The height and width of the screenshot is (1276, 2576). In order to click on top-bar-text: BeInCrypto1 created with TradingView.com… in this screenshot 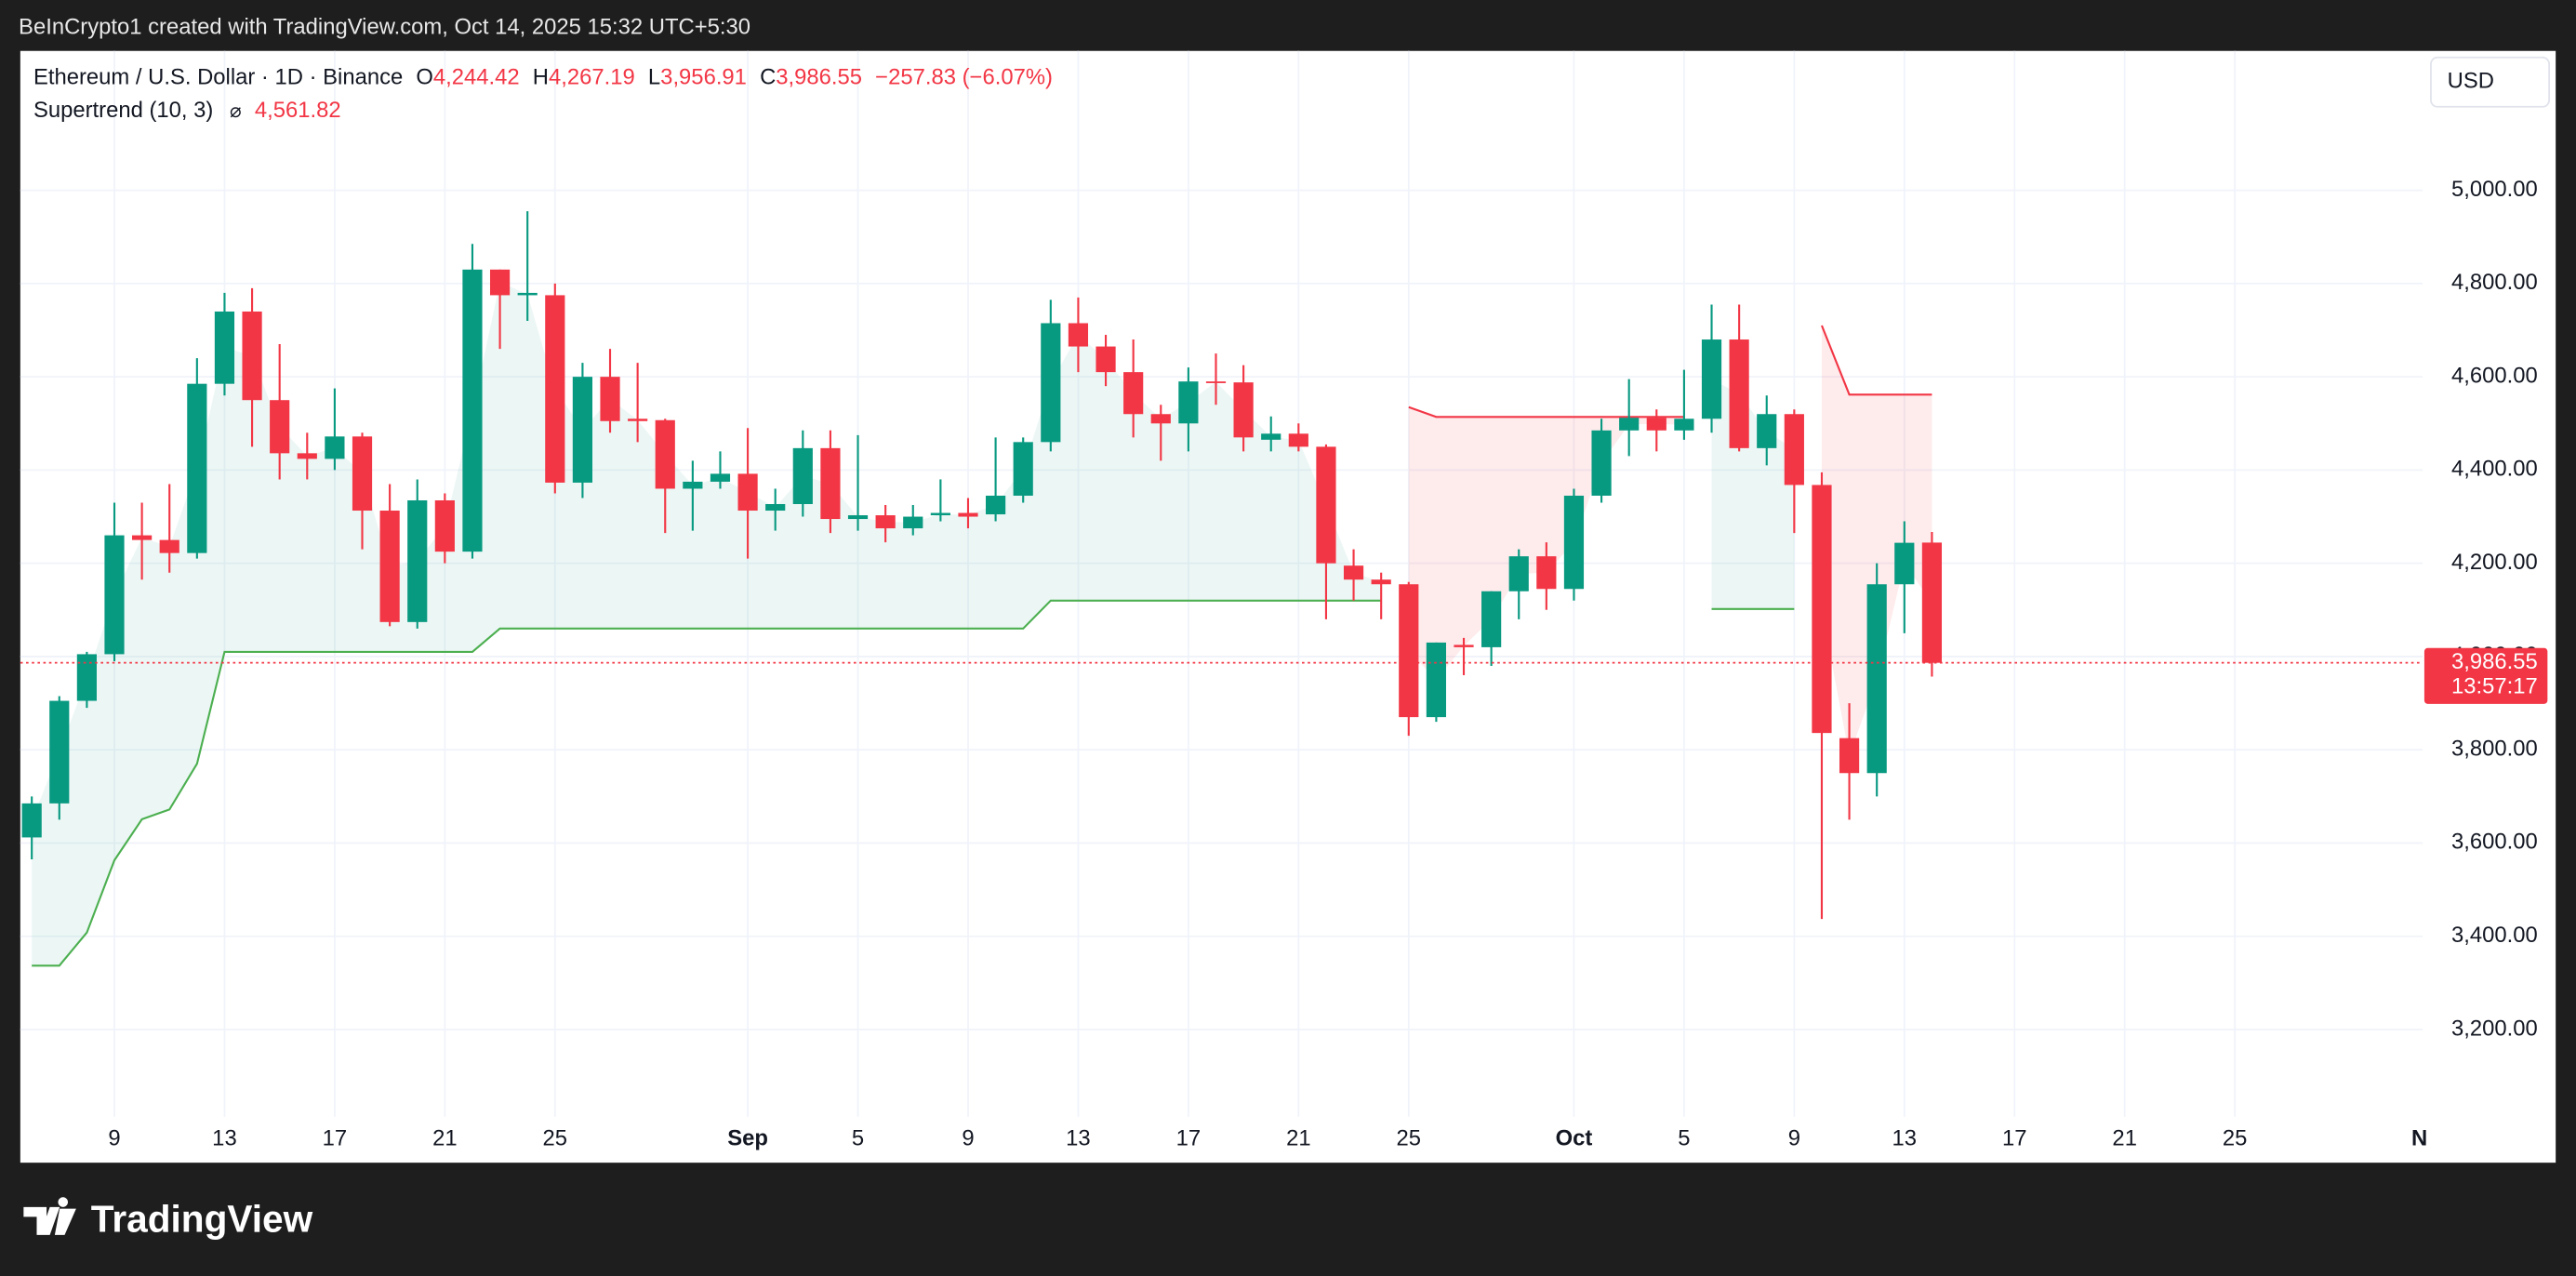, I will do `click(384, 26)`.